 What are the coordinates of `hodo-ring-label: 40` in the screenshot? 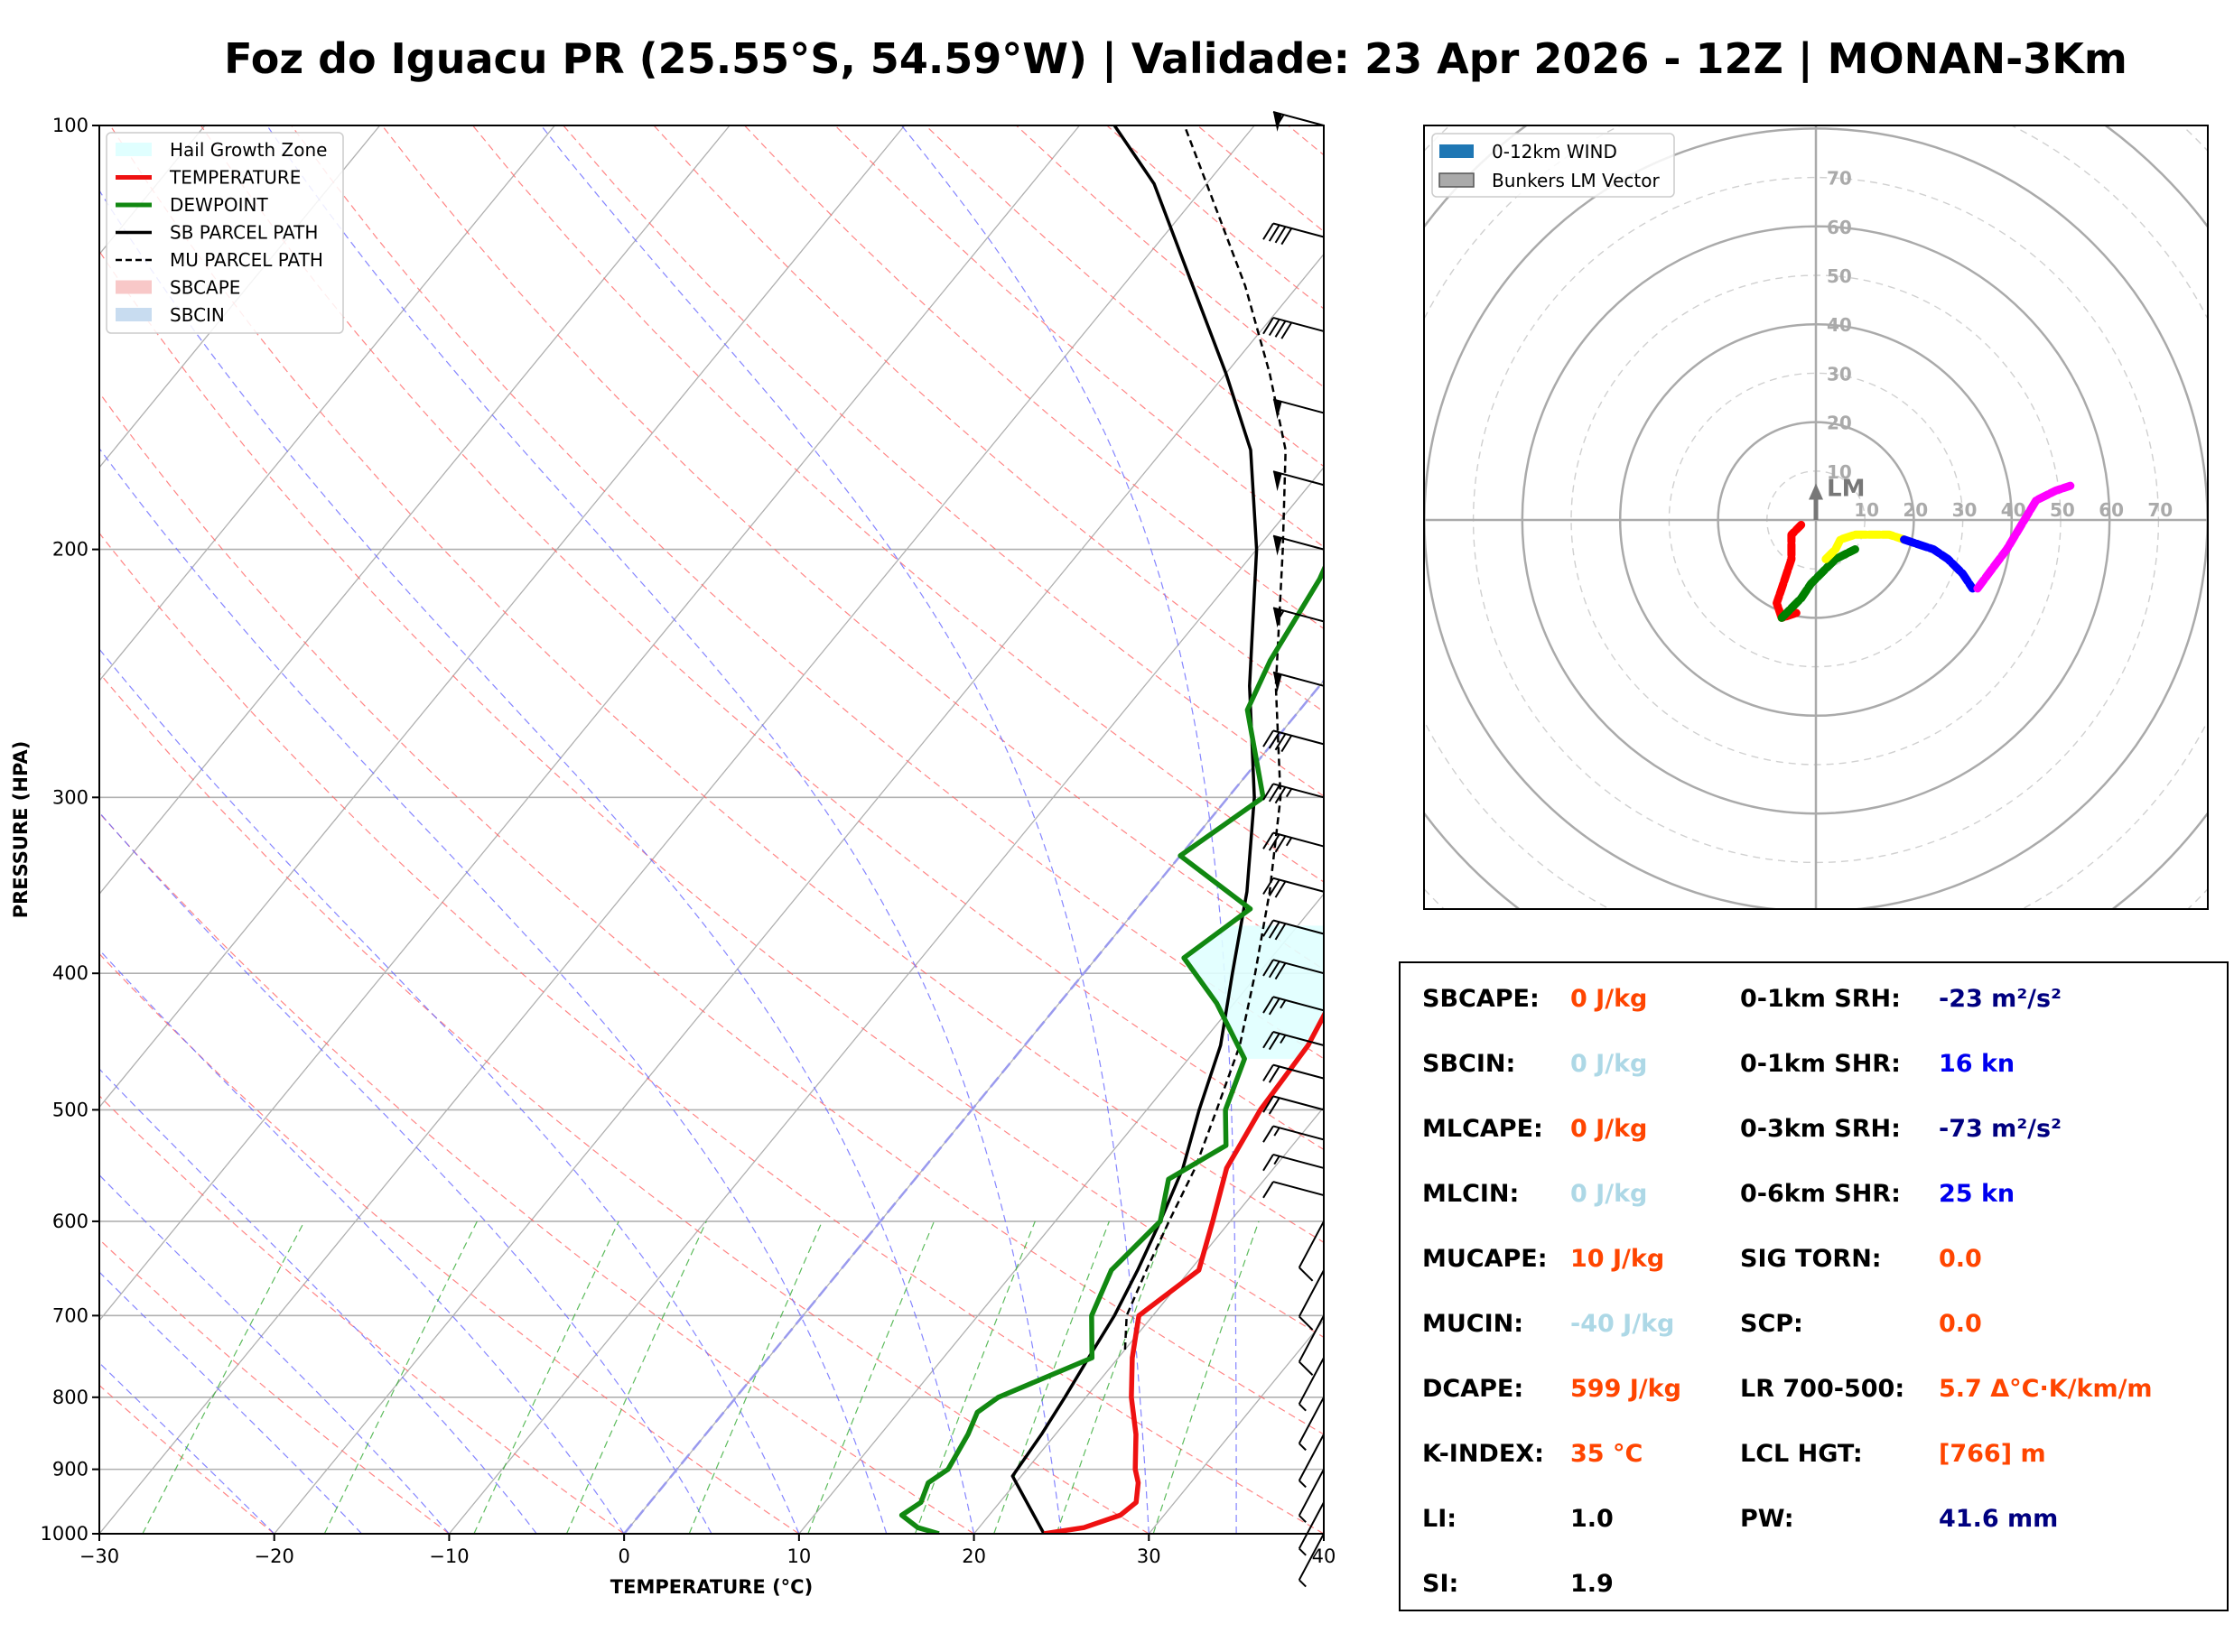 It's located at (1840, 325).